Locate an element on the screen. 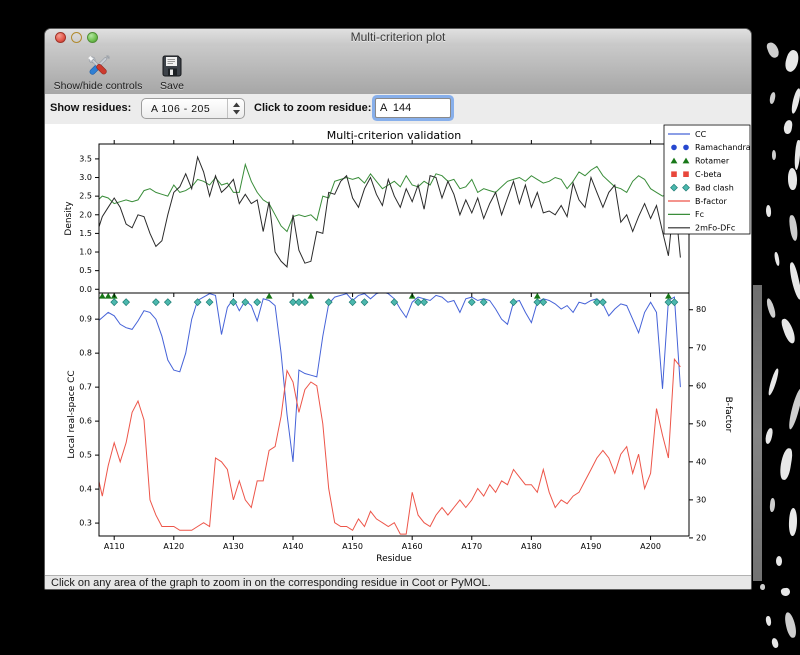 Image resolution: width=800 pixels, height=655 pixels. svg-text: B-factor is located at coordinates (711, 201).